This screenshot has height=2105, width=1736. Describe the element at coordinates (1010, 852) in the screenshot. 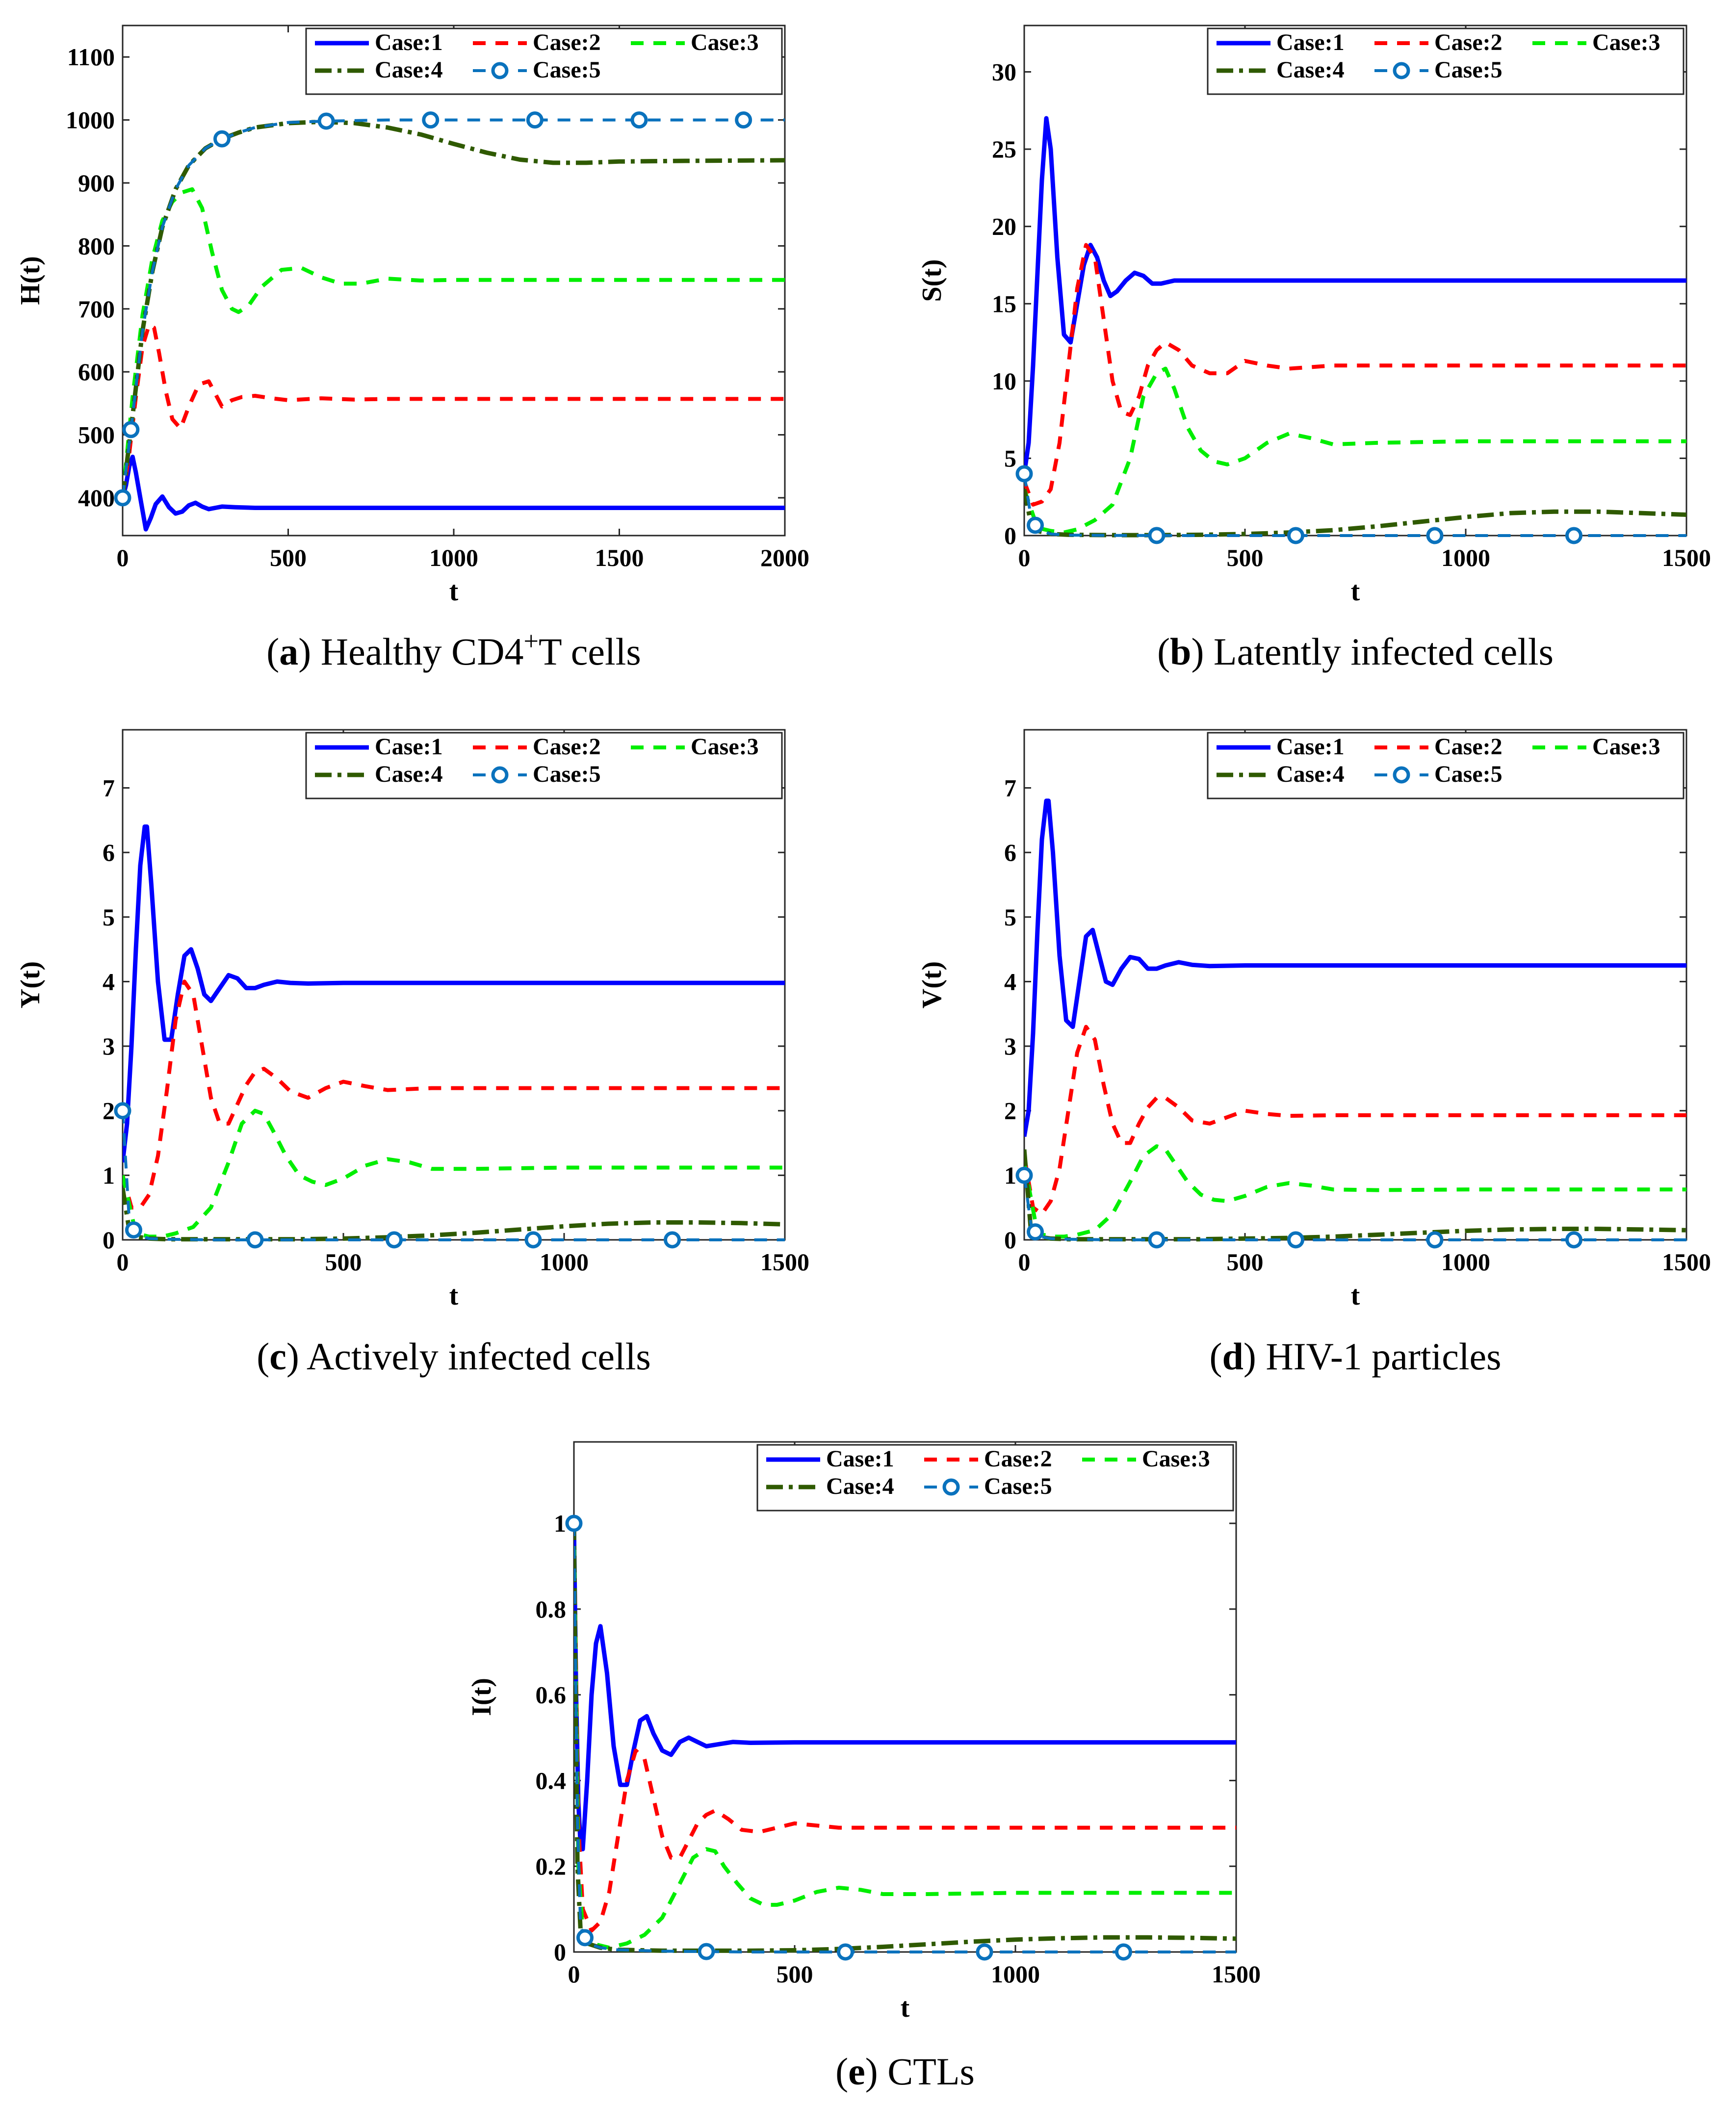

I see `y-tick-label: 6` at that location.